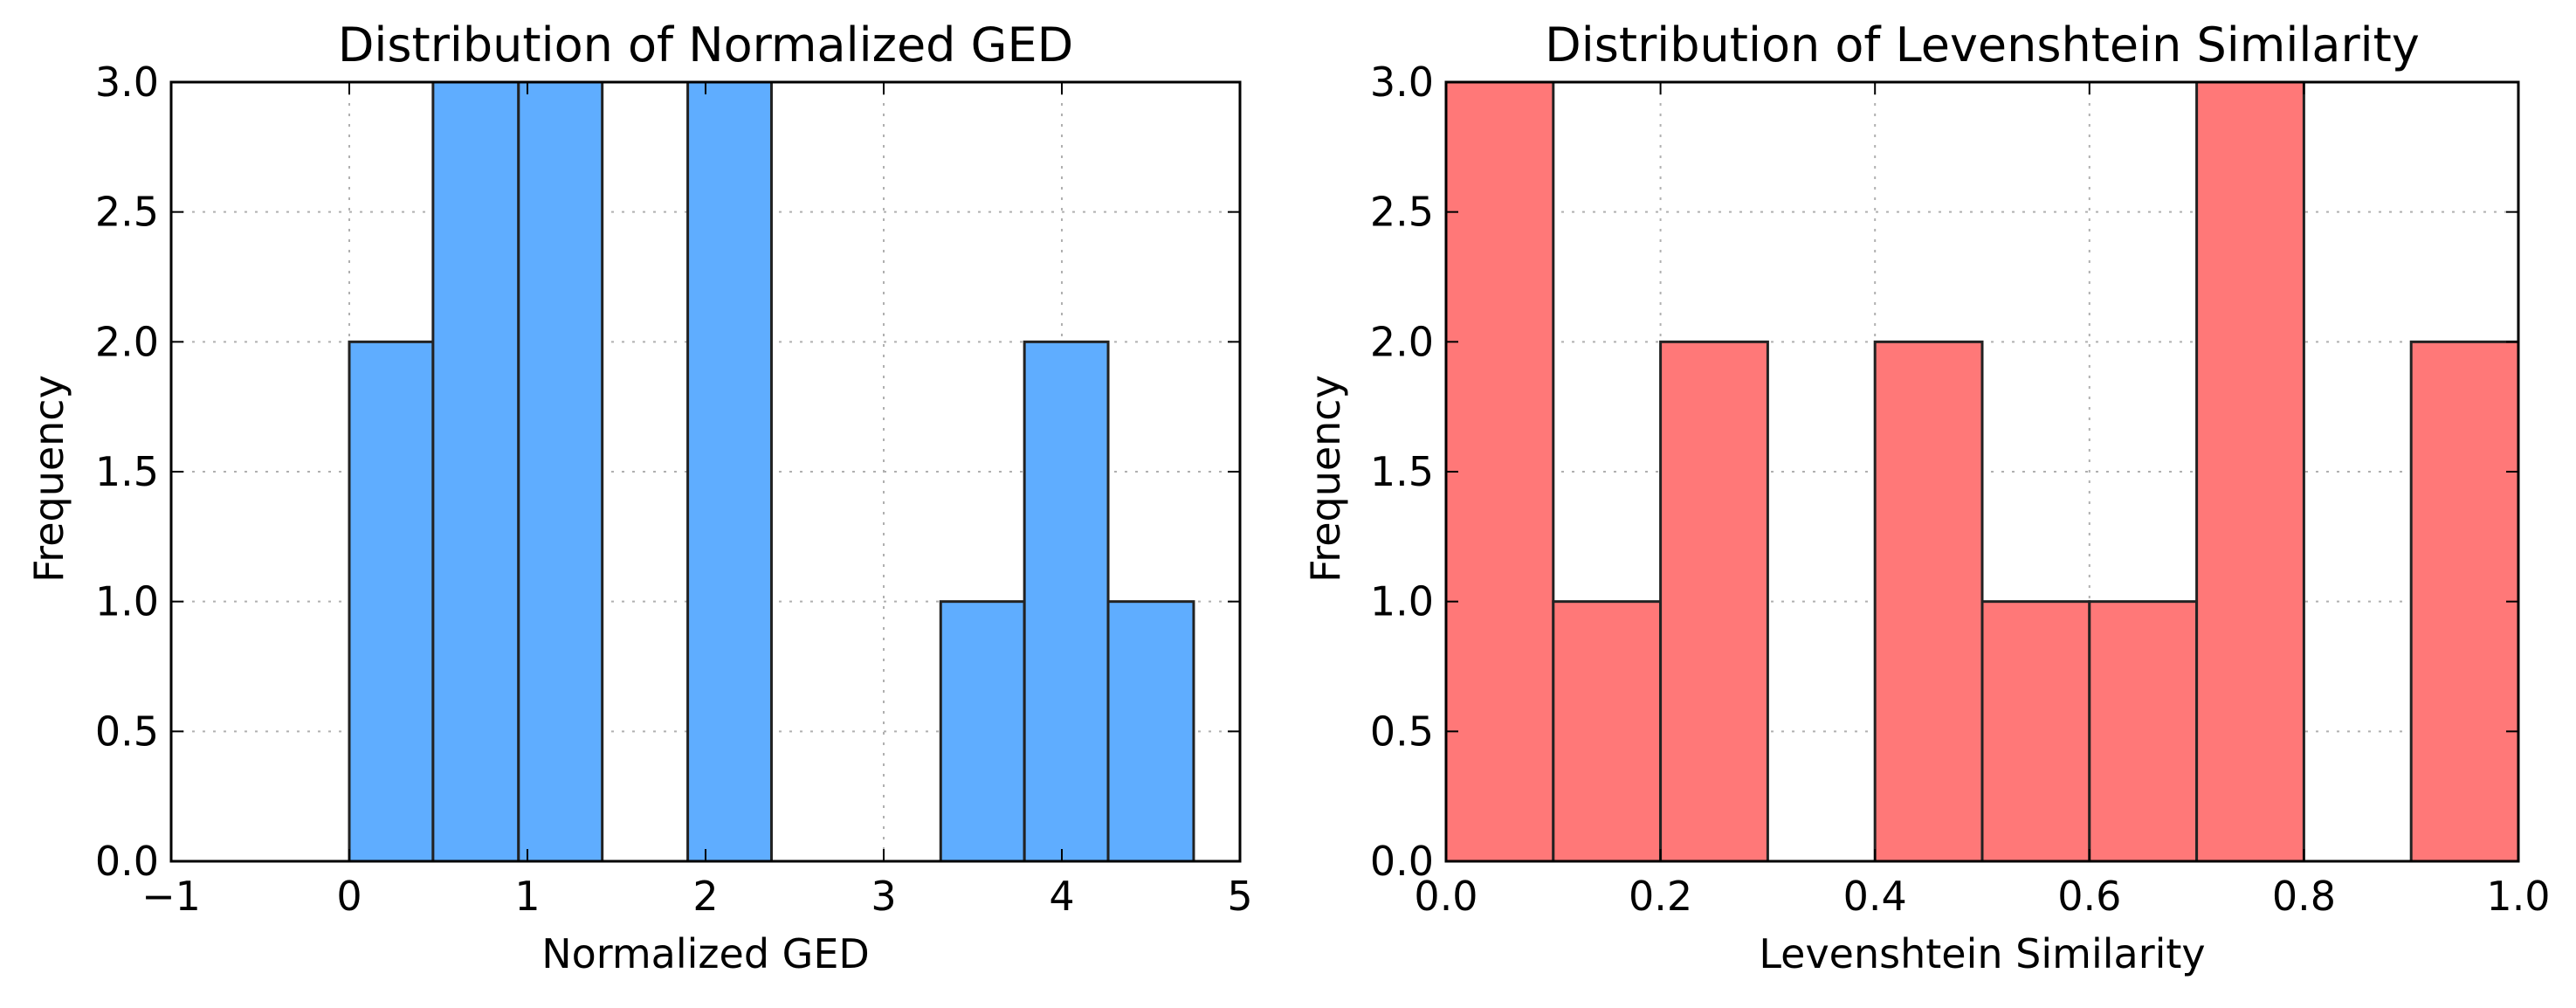 This screenshot has width=2576, height=1008. Describe the element at coordinates (1875, 896) in the screenshot. I see `x-tick-label: 0.4` at that location.